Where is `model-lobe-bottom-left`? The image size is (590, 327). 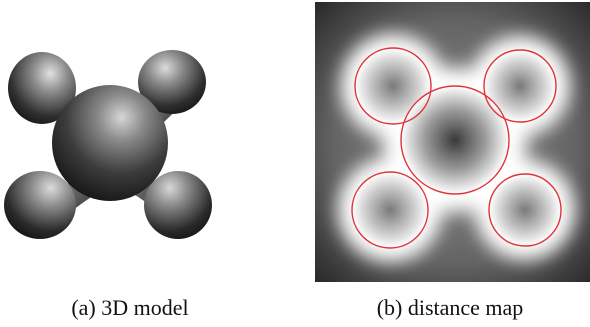
model-lobe-bottom-left is located at coordinates (40, 205).